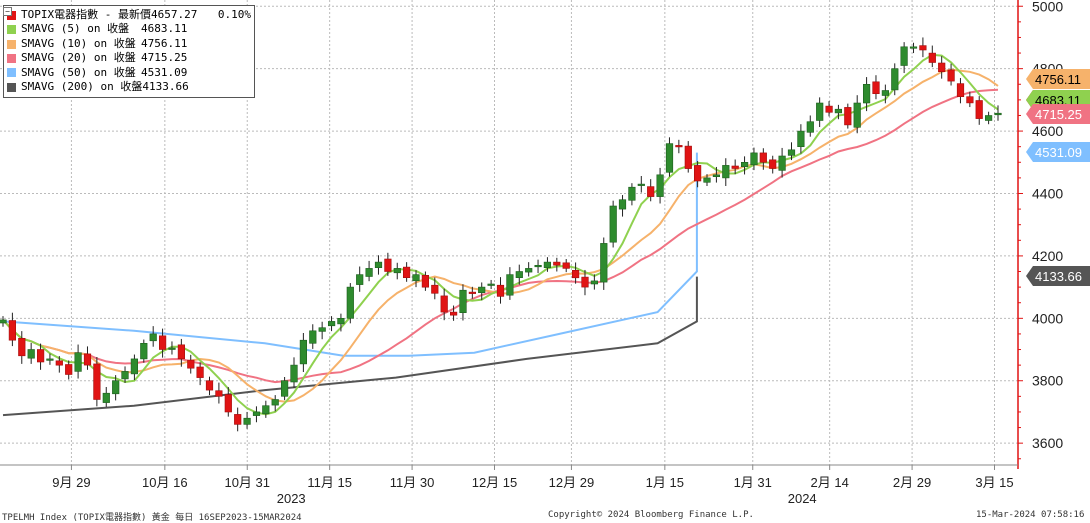  Describe the element at coordinates (174, 14) in the screenshot. I see `legend-series-value: 4657.27` at that location.